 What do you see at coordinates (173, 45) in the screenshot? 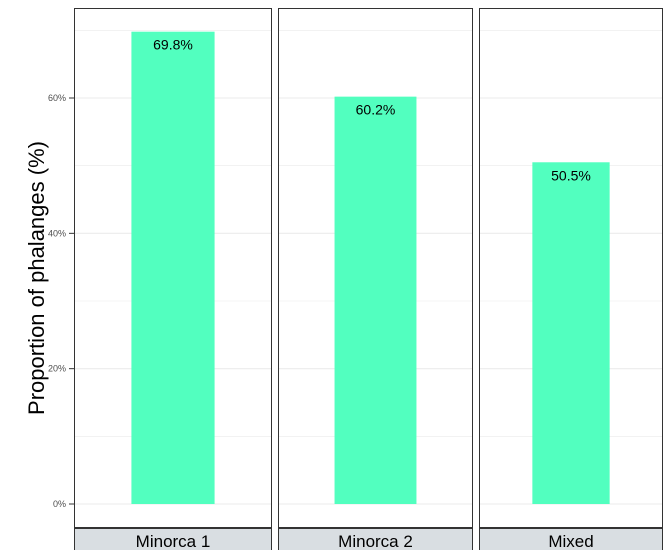
I see `data-label: 69.8%` at bounding box center [173, 45].